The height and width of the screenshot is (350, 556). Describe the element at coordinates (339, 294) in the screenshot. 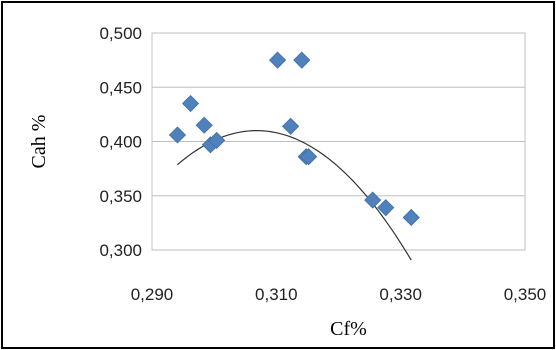

I see `x-axis-tick-labels: 0,290 0,310 0,330 0,350` at that location.